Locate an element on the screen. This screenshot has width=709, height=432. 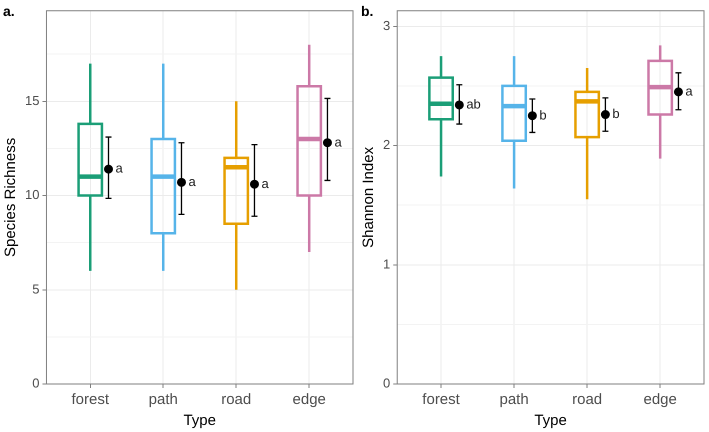
y-tick-label: 1 is located at coordinates (386, 264).